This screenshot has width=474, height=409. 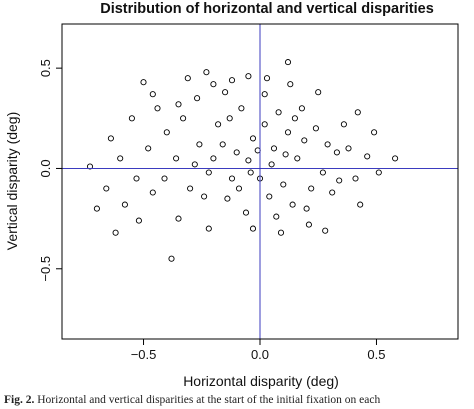 I want to click on x-tick-label: 0.5, so click(x=376, y=354).